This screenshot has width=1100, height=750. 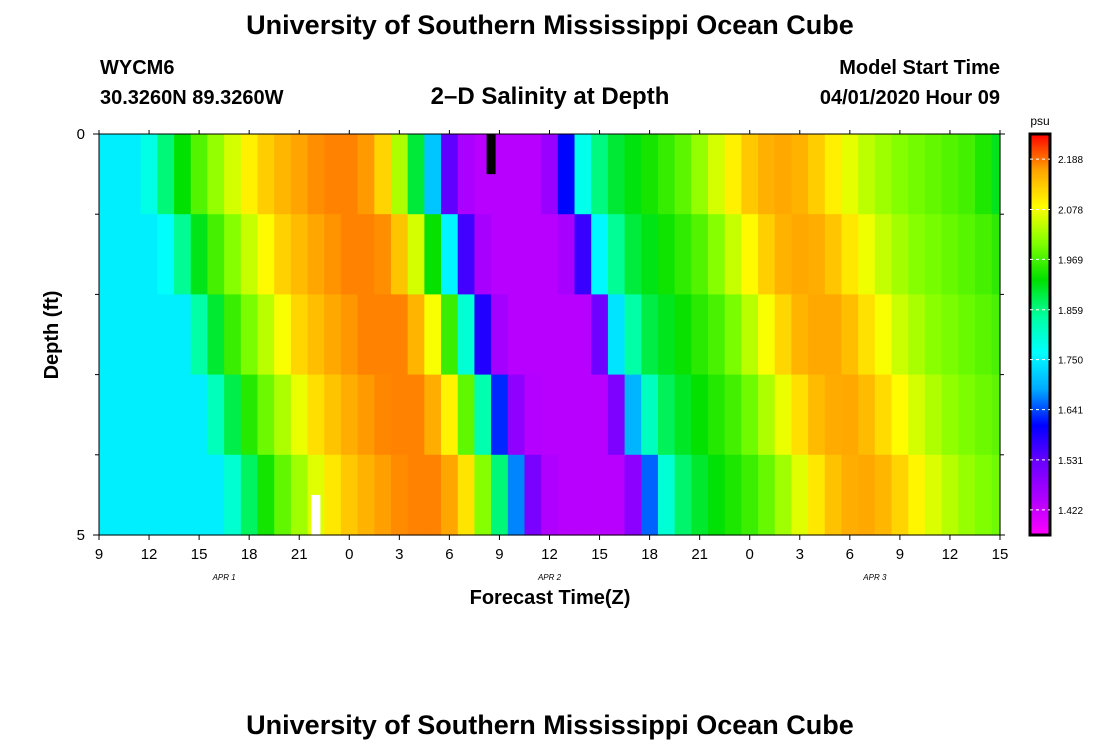 What do you see at coordinates (81, 134) in the screenshot?
I see `y-tick-label: 0` at bounding box center [81, 134].